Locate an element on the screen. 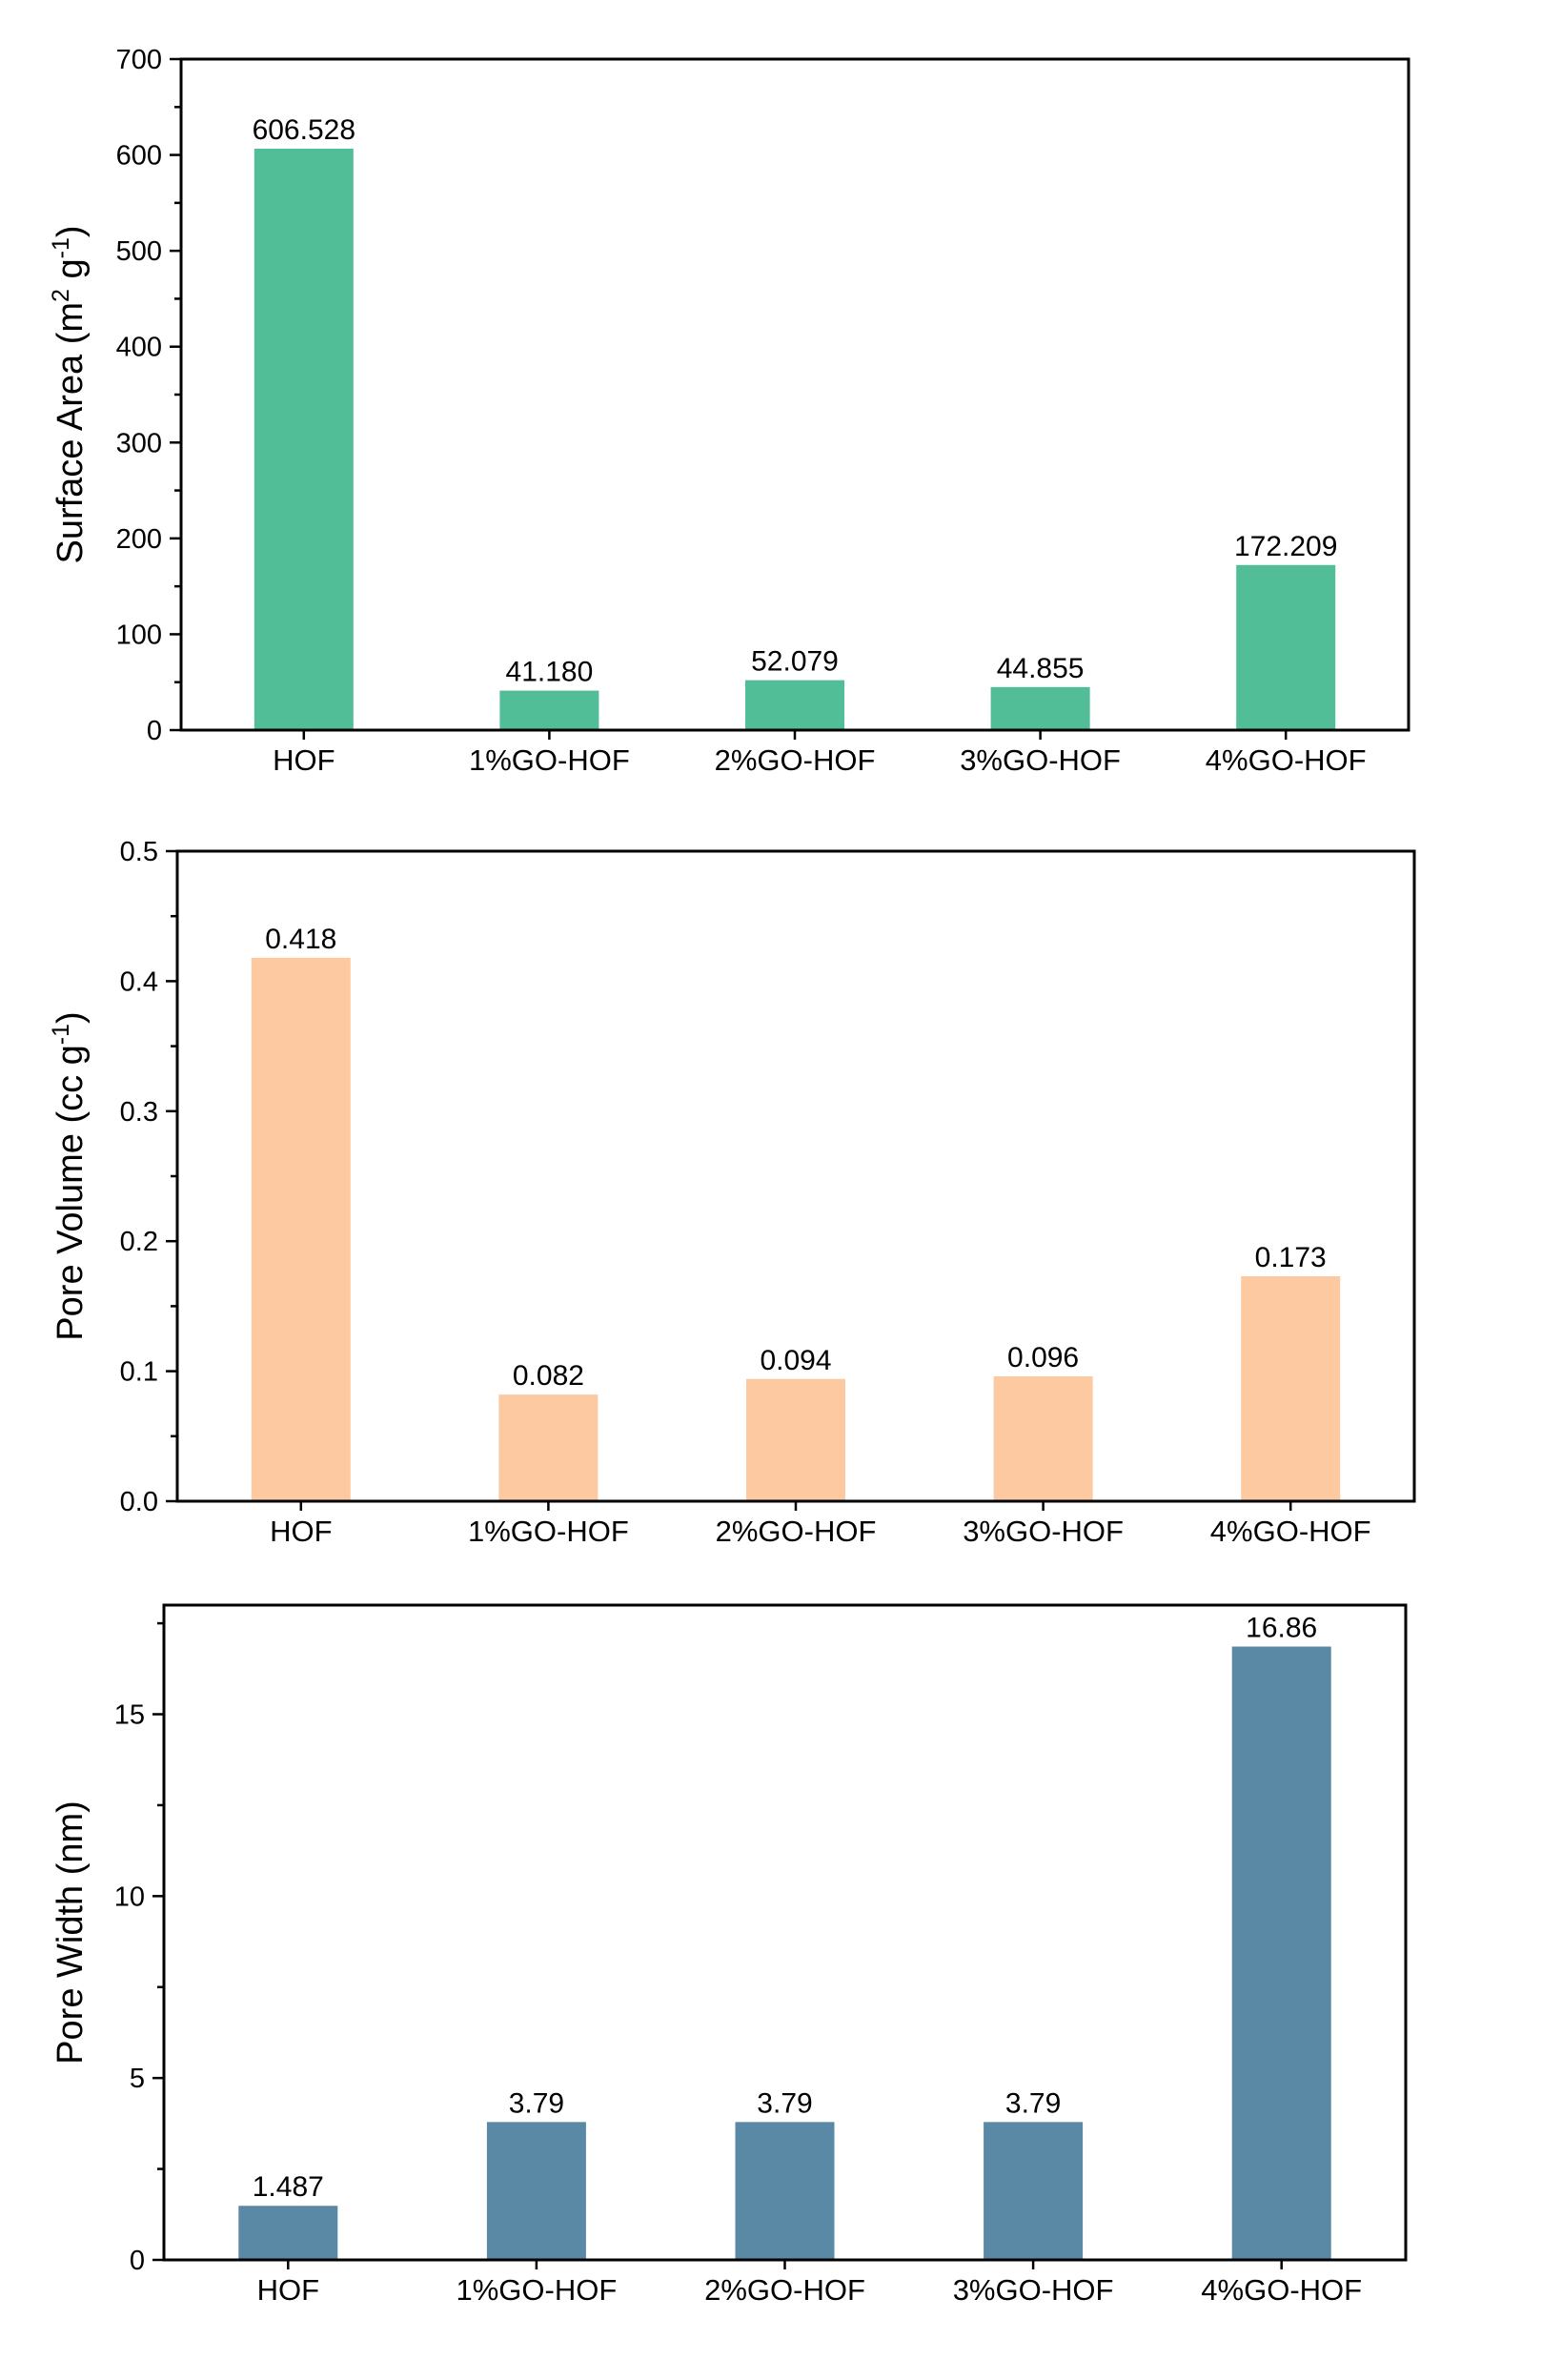 Image resolution: width=1542 pixels, height=2380 pixels. y-tick-label: 15 is located at coordinates (129, 1715).